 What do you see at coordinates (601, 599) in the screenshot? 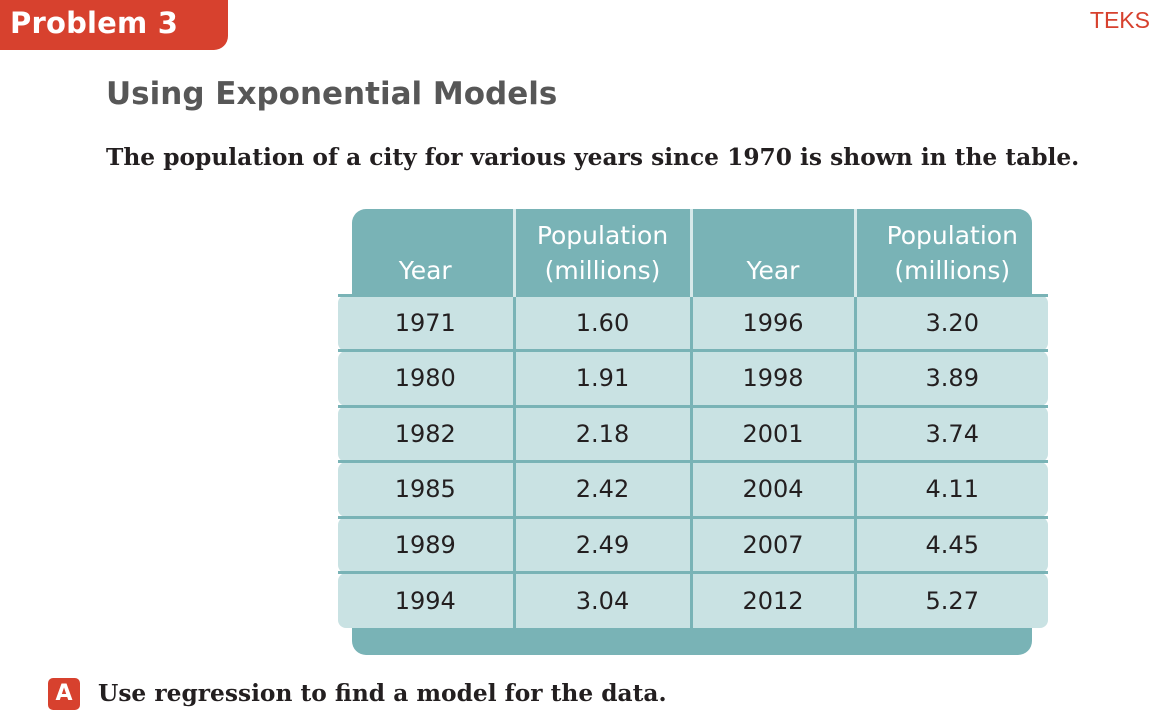
I see `table-cell-population: 3.04` at bounding box center [601, 599].